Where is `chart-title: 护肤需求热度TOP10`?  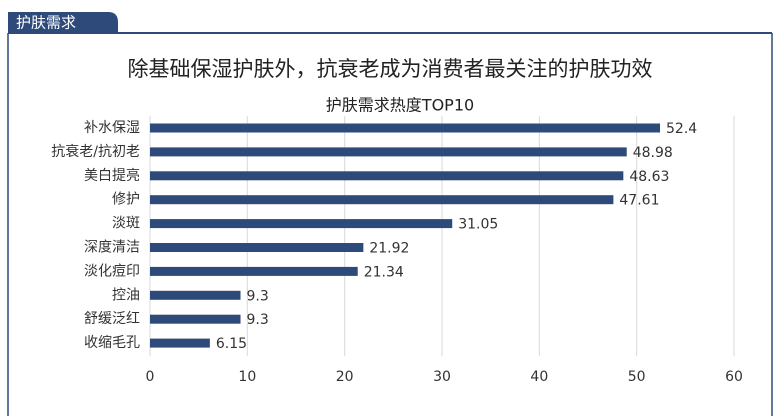
chart-title: 护肤需求热度TOP10 is located at coordinates (400, 105).